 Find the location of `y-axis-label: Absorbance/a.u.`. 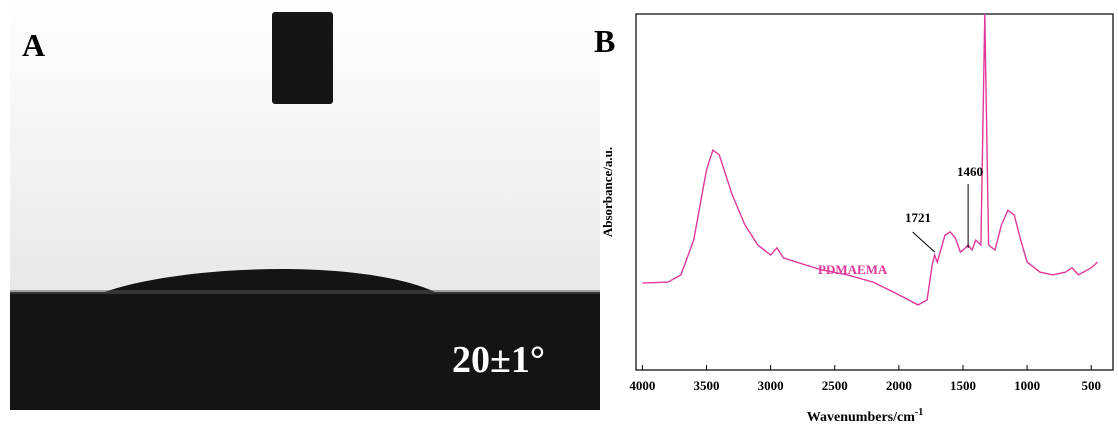

y-axis-label: Absorbance/a.u. is located at coordinates (607, 192).